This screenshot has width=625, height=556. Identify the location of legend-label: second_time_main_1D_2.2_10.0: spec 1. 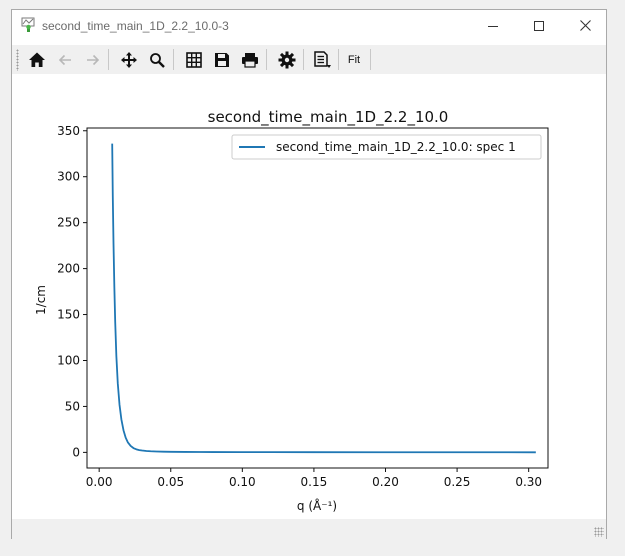
(396, 147).